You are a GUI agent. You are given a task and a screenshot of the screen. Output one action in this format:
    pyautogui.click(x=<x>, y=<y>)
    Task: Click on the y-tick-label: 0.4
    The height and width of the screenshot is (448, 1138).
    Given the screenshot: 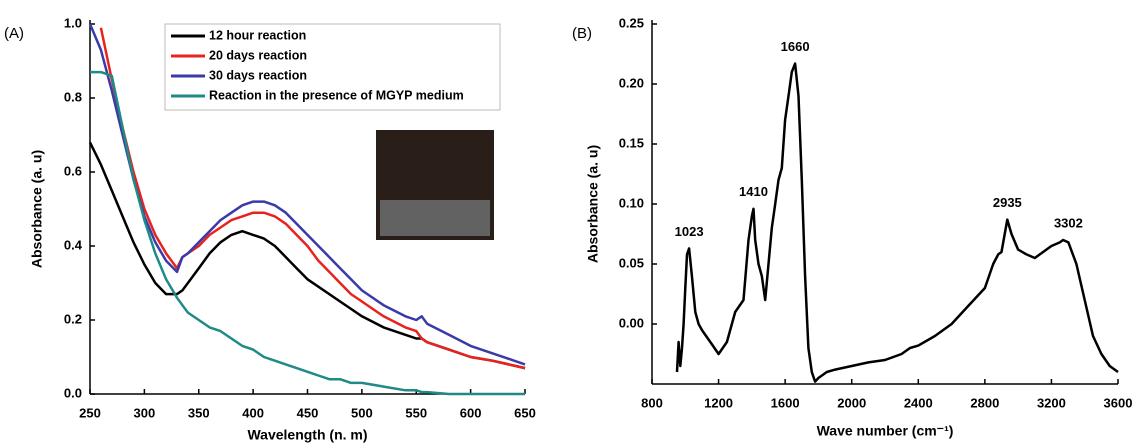 What is the action you would take?
    pyautogui.click(x=73, y=244)
    